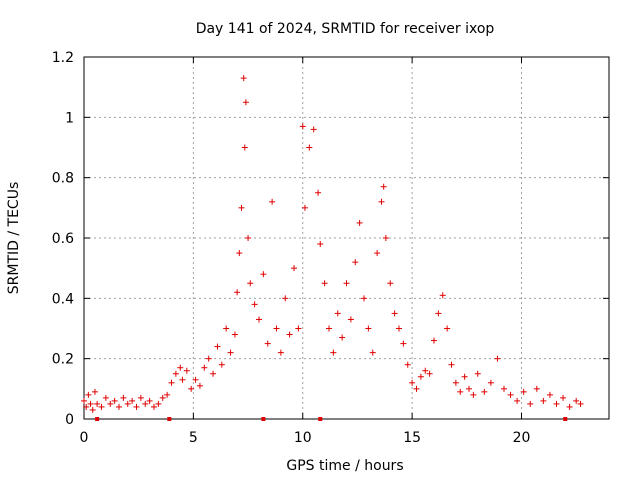 The height and width of the screenshot is (480, 640). What do you see at coordinates (412, 438) in the screenshot?
I see `x-tick-label: 15` at bounding box center [412, 438].